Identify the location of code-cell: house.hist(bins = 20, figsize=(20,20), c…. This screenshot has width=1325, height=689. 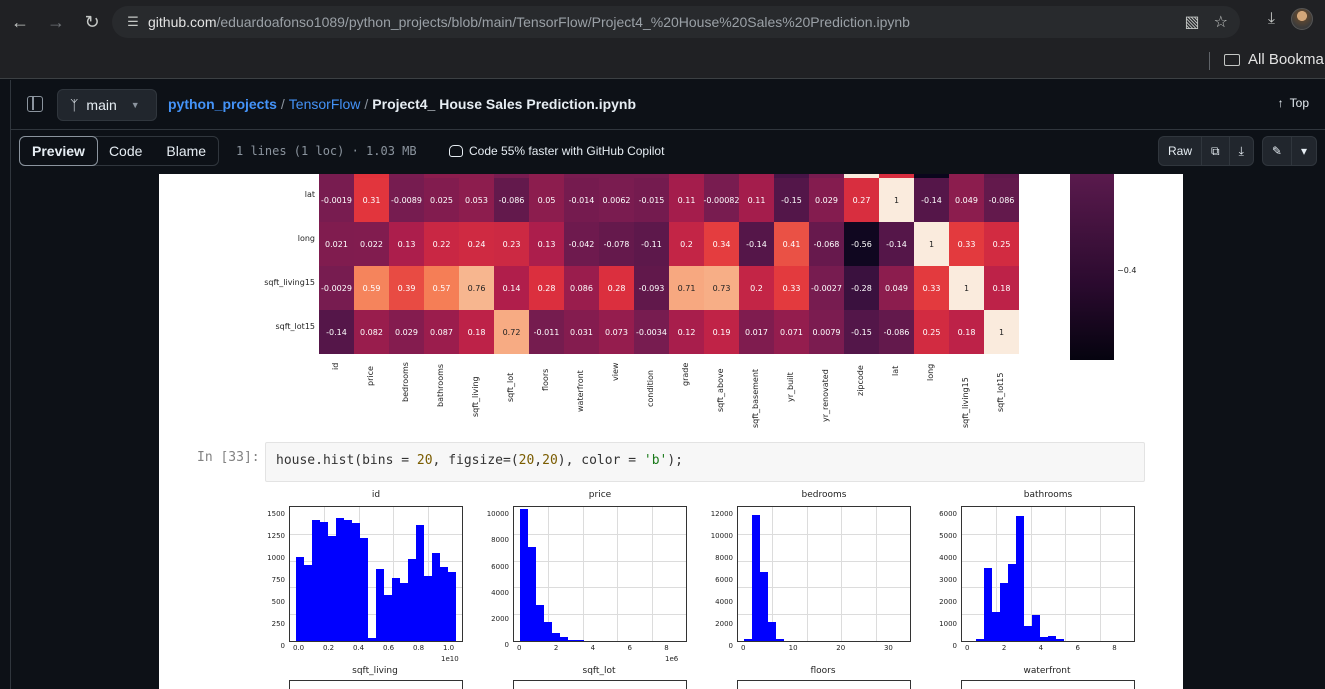
(705, 462).